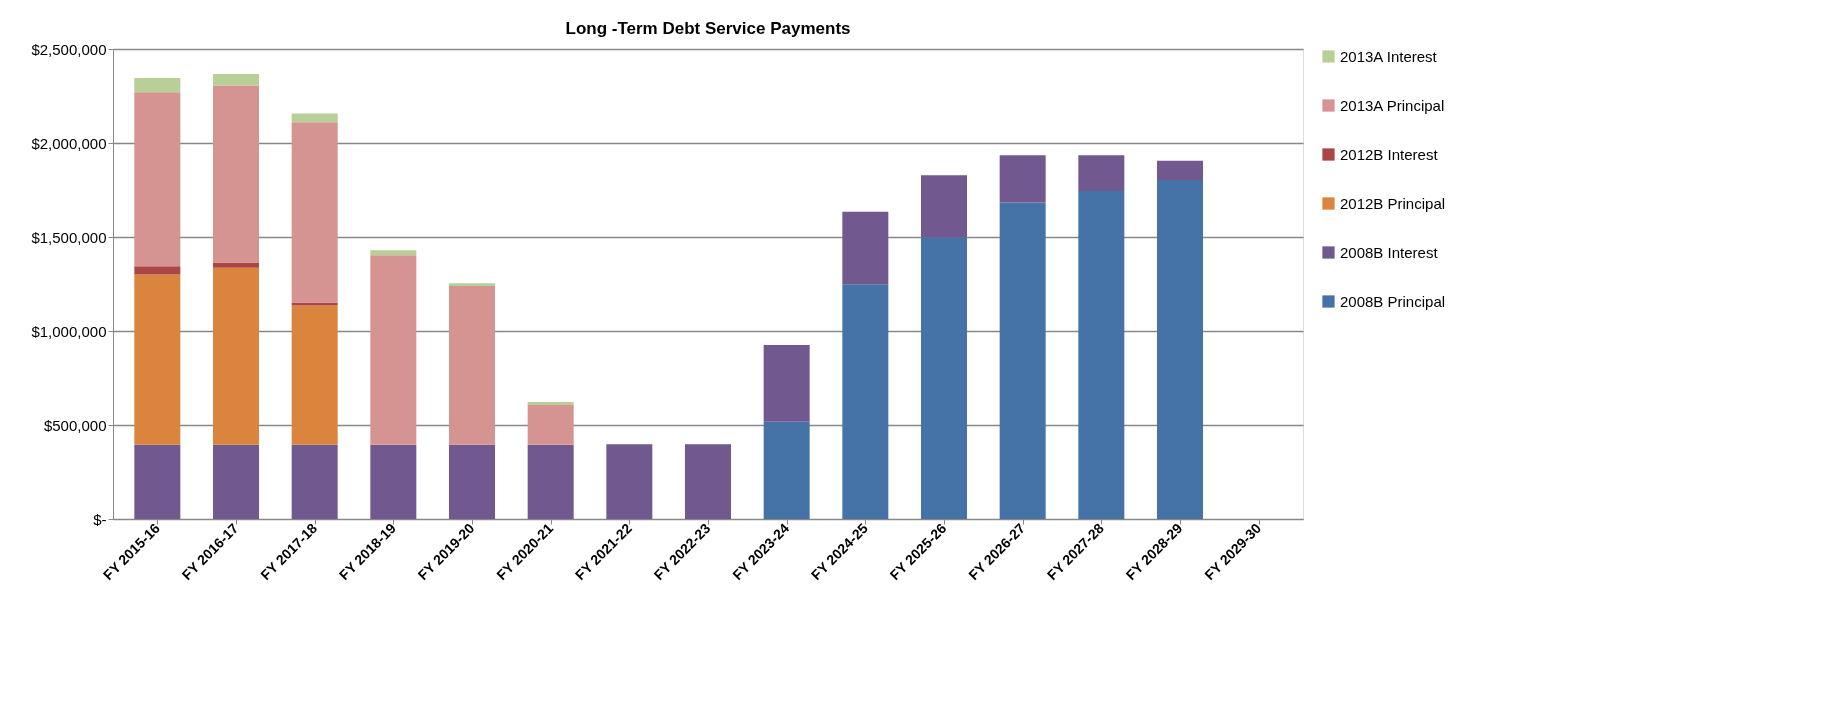  What do you see at coordinates (1393, 203) in the screenshot?
I see `legend-label: 2012B Principal` at bounding box center [1393, 203].